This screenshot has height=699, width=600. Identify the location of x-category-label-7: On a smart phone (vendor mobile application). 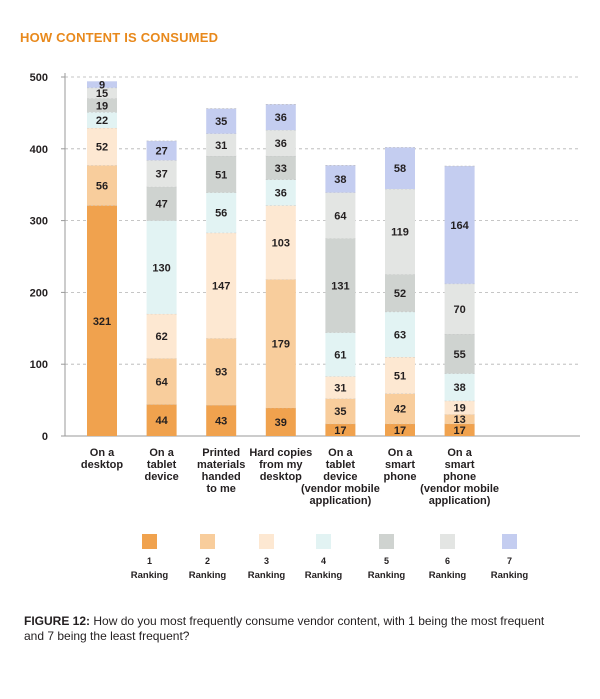
(459, 477).